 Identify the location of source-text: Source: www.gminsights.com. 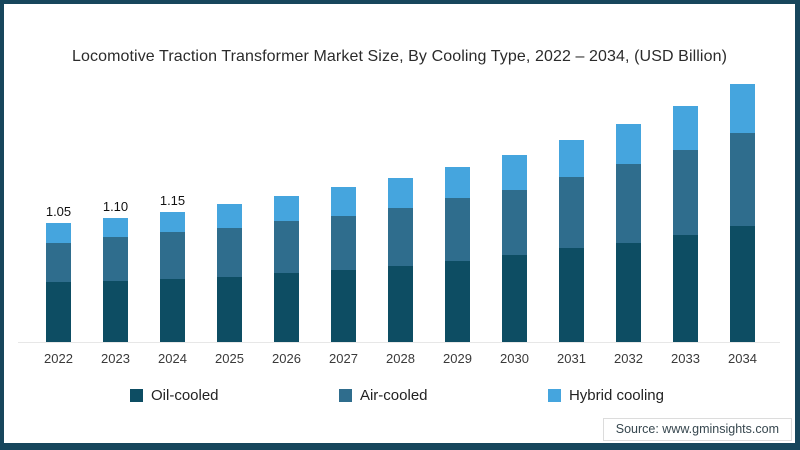
(697, 429).